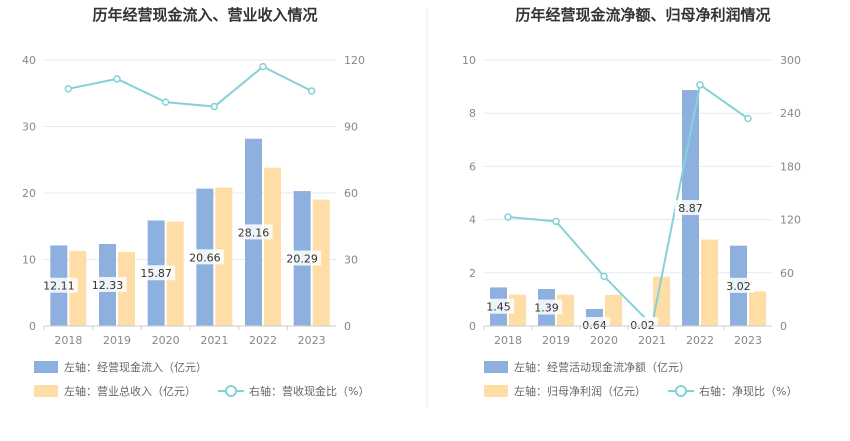  Describe the element at coordinates (201, 379) in the screenshot. I see `legend: 左轴：经营现金流入（亿元） 左轴：营业总收入（亿元） 右轴：营收现金比（%）` at that location.